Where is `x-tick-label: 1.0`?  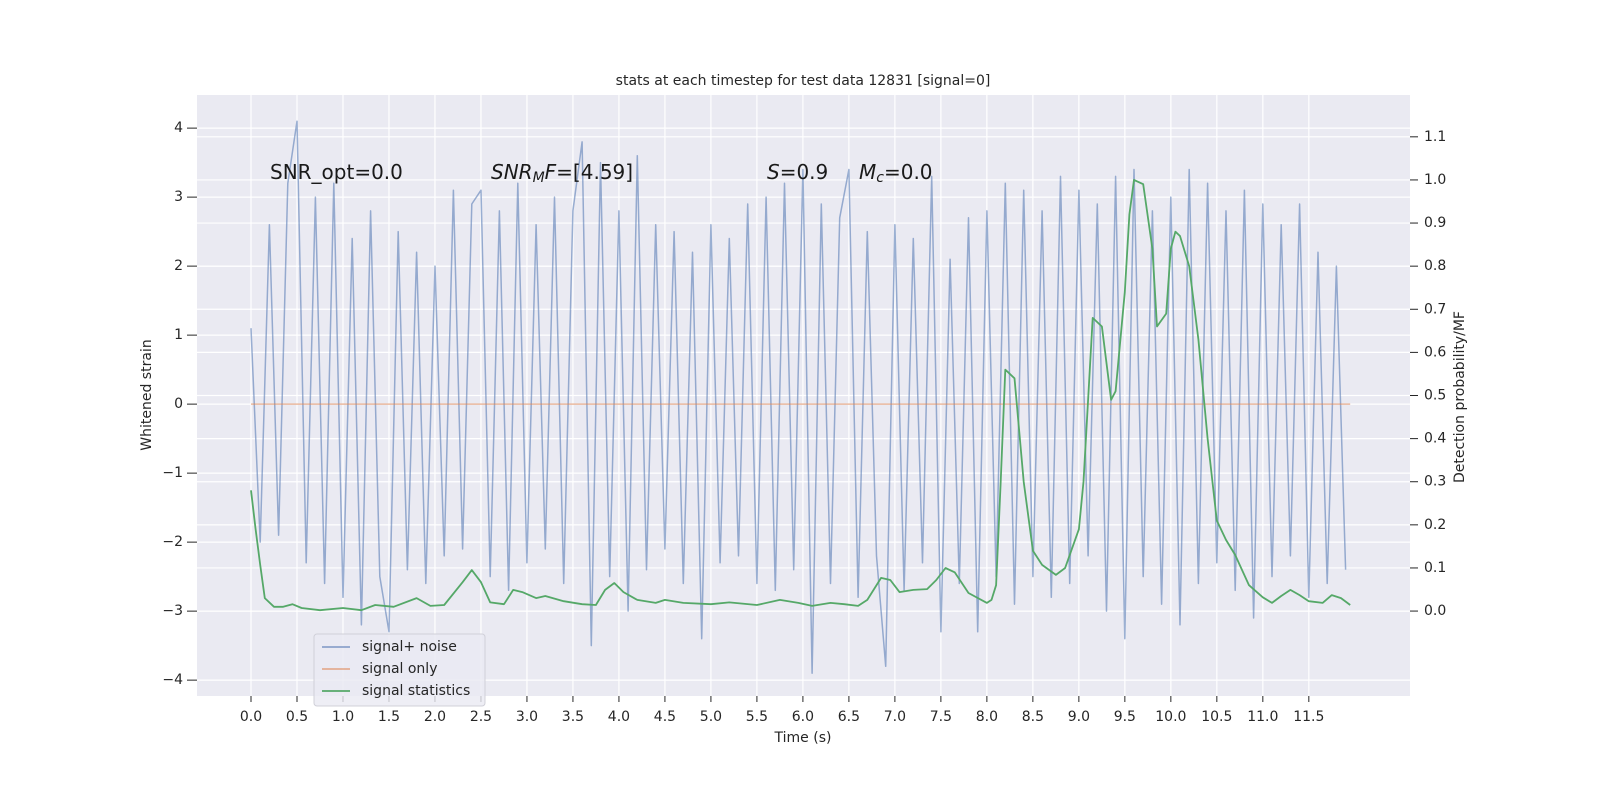
x-tick-label: 1.0 is located at coordinates (343, 717).